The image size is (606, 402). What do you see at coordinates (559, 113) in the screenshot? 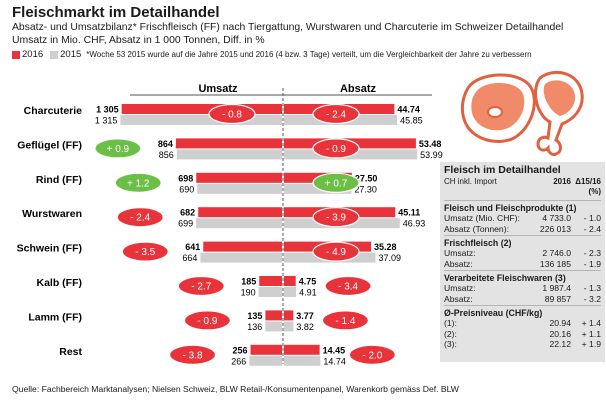
I see `chicken-leg-icon` at bounding box center [559, 113].